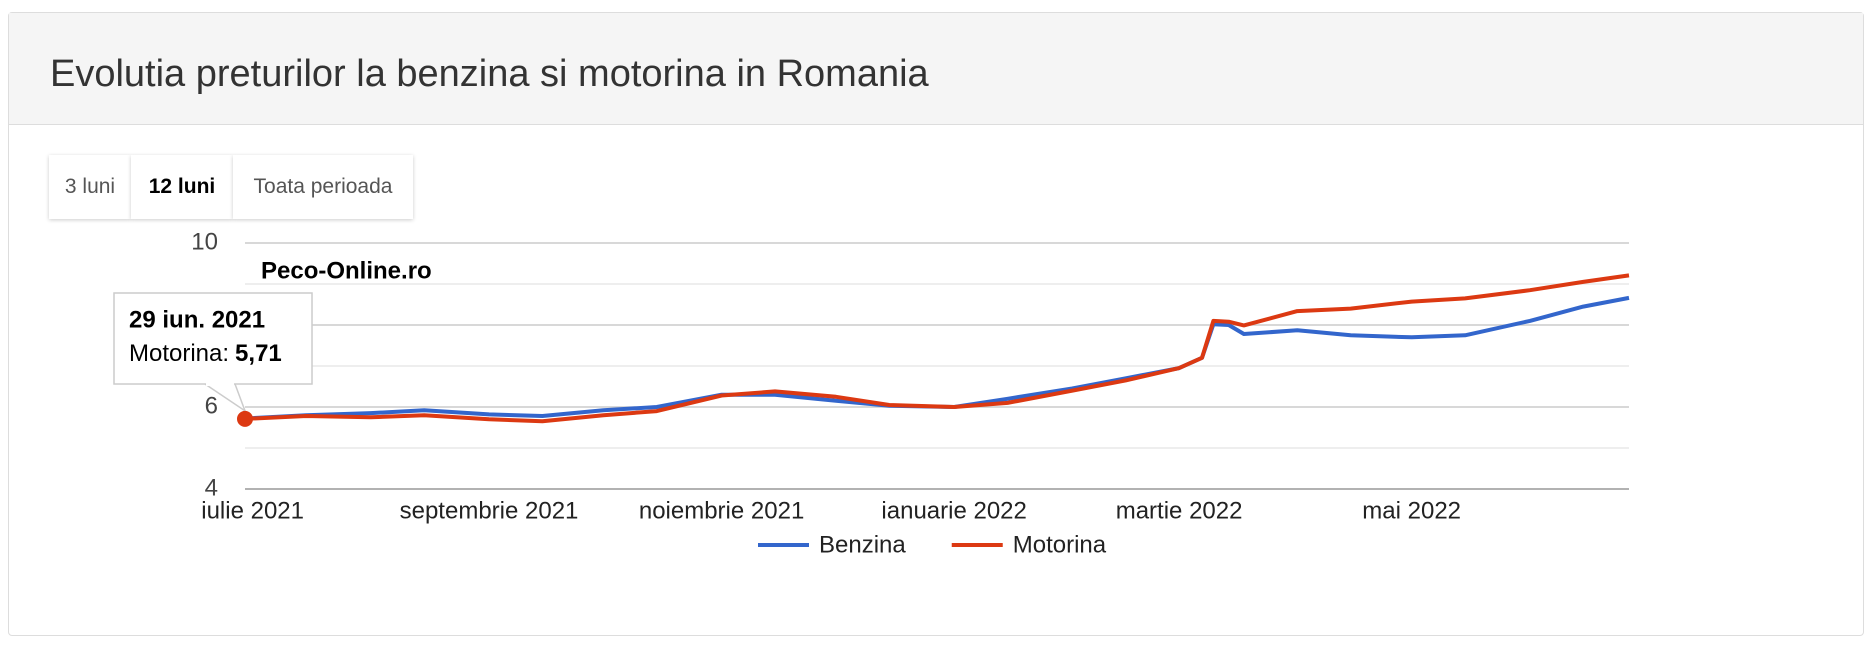  Describe the element at coordinates (211, 405) in the screenshot. I see `y-tick-label: 6` at that location.